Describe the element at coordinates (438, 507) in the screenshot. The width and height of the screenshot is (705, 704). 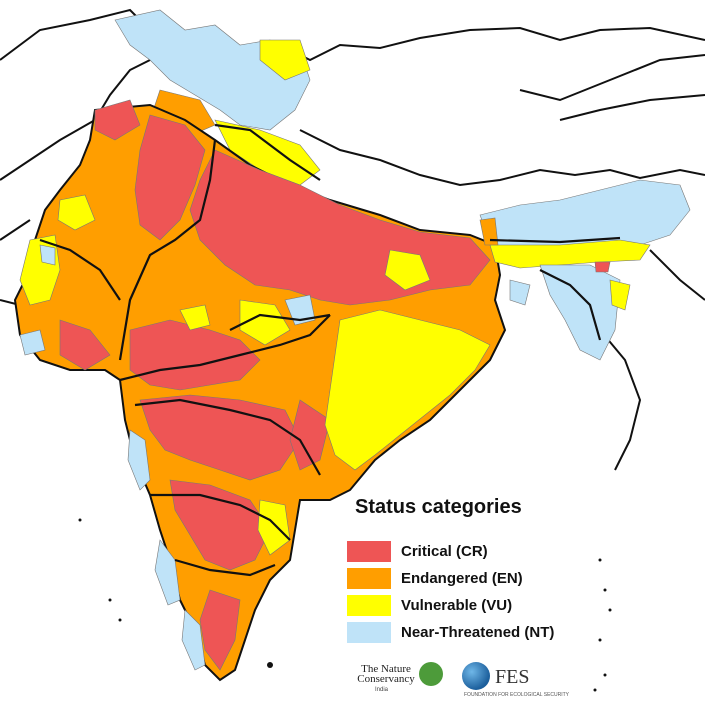
I see `legend-title: Status categories` at that location.